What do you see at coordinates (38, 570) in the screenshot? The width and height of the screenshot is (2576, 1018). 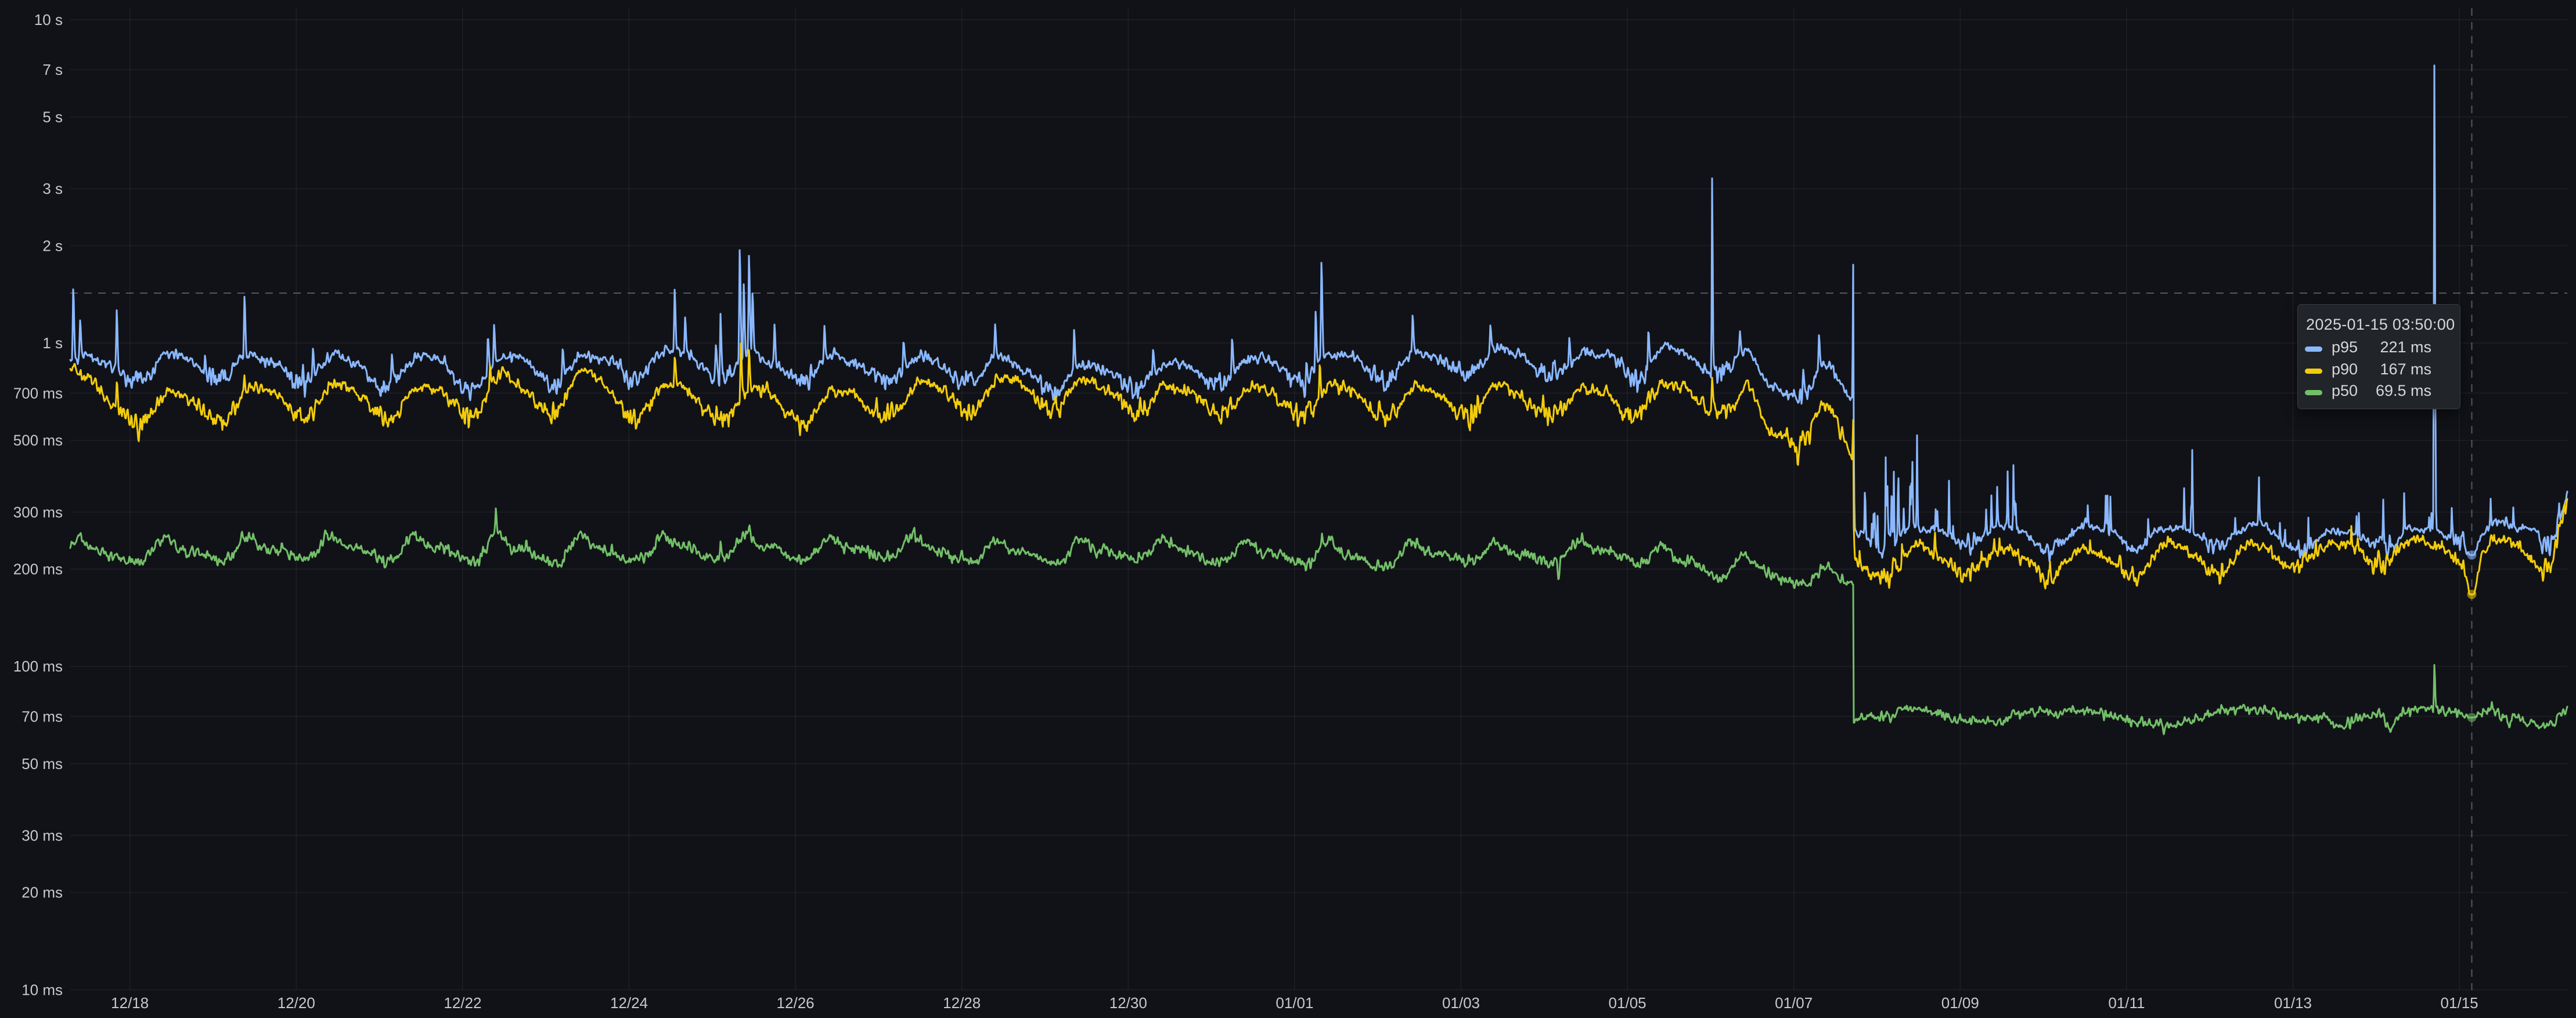 I see `svg-text: 200 ms` at bounding box center [38, 570].